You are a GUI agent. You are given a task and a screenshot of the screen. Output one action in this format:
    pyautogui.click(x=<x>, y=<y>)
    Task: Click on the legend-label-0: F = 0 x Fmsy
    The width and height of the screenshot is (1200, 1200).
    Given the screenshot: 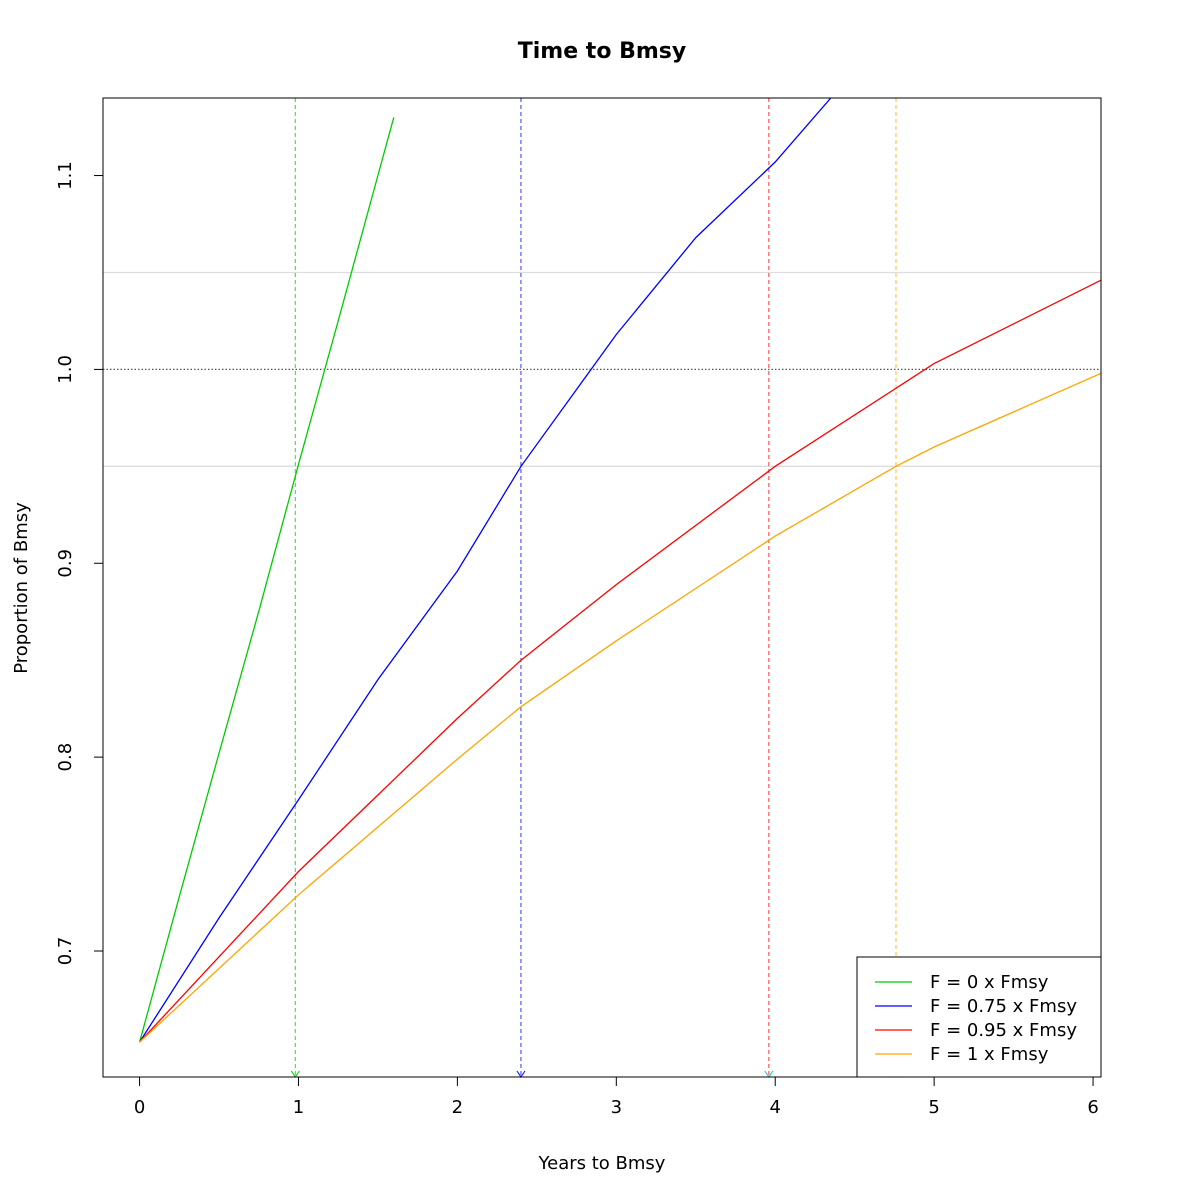 What is the action you would take?
    pyautogui.click(x=989, y=982)
    